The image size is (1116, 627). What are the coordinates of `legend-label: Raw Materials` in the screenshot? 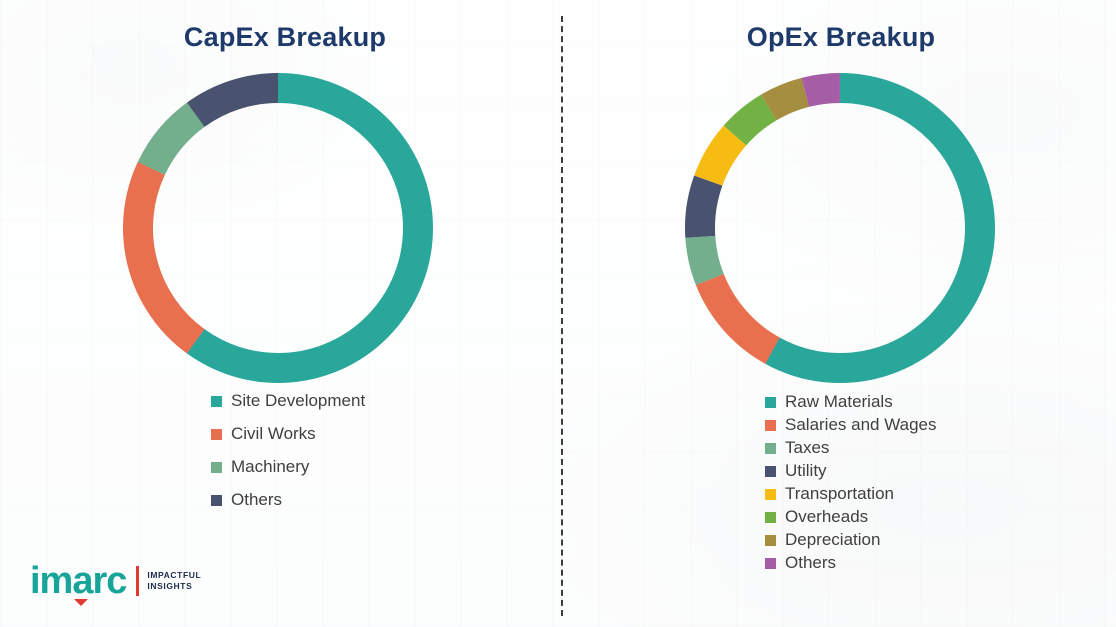 It's located at (839, 401).